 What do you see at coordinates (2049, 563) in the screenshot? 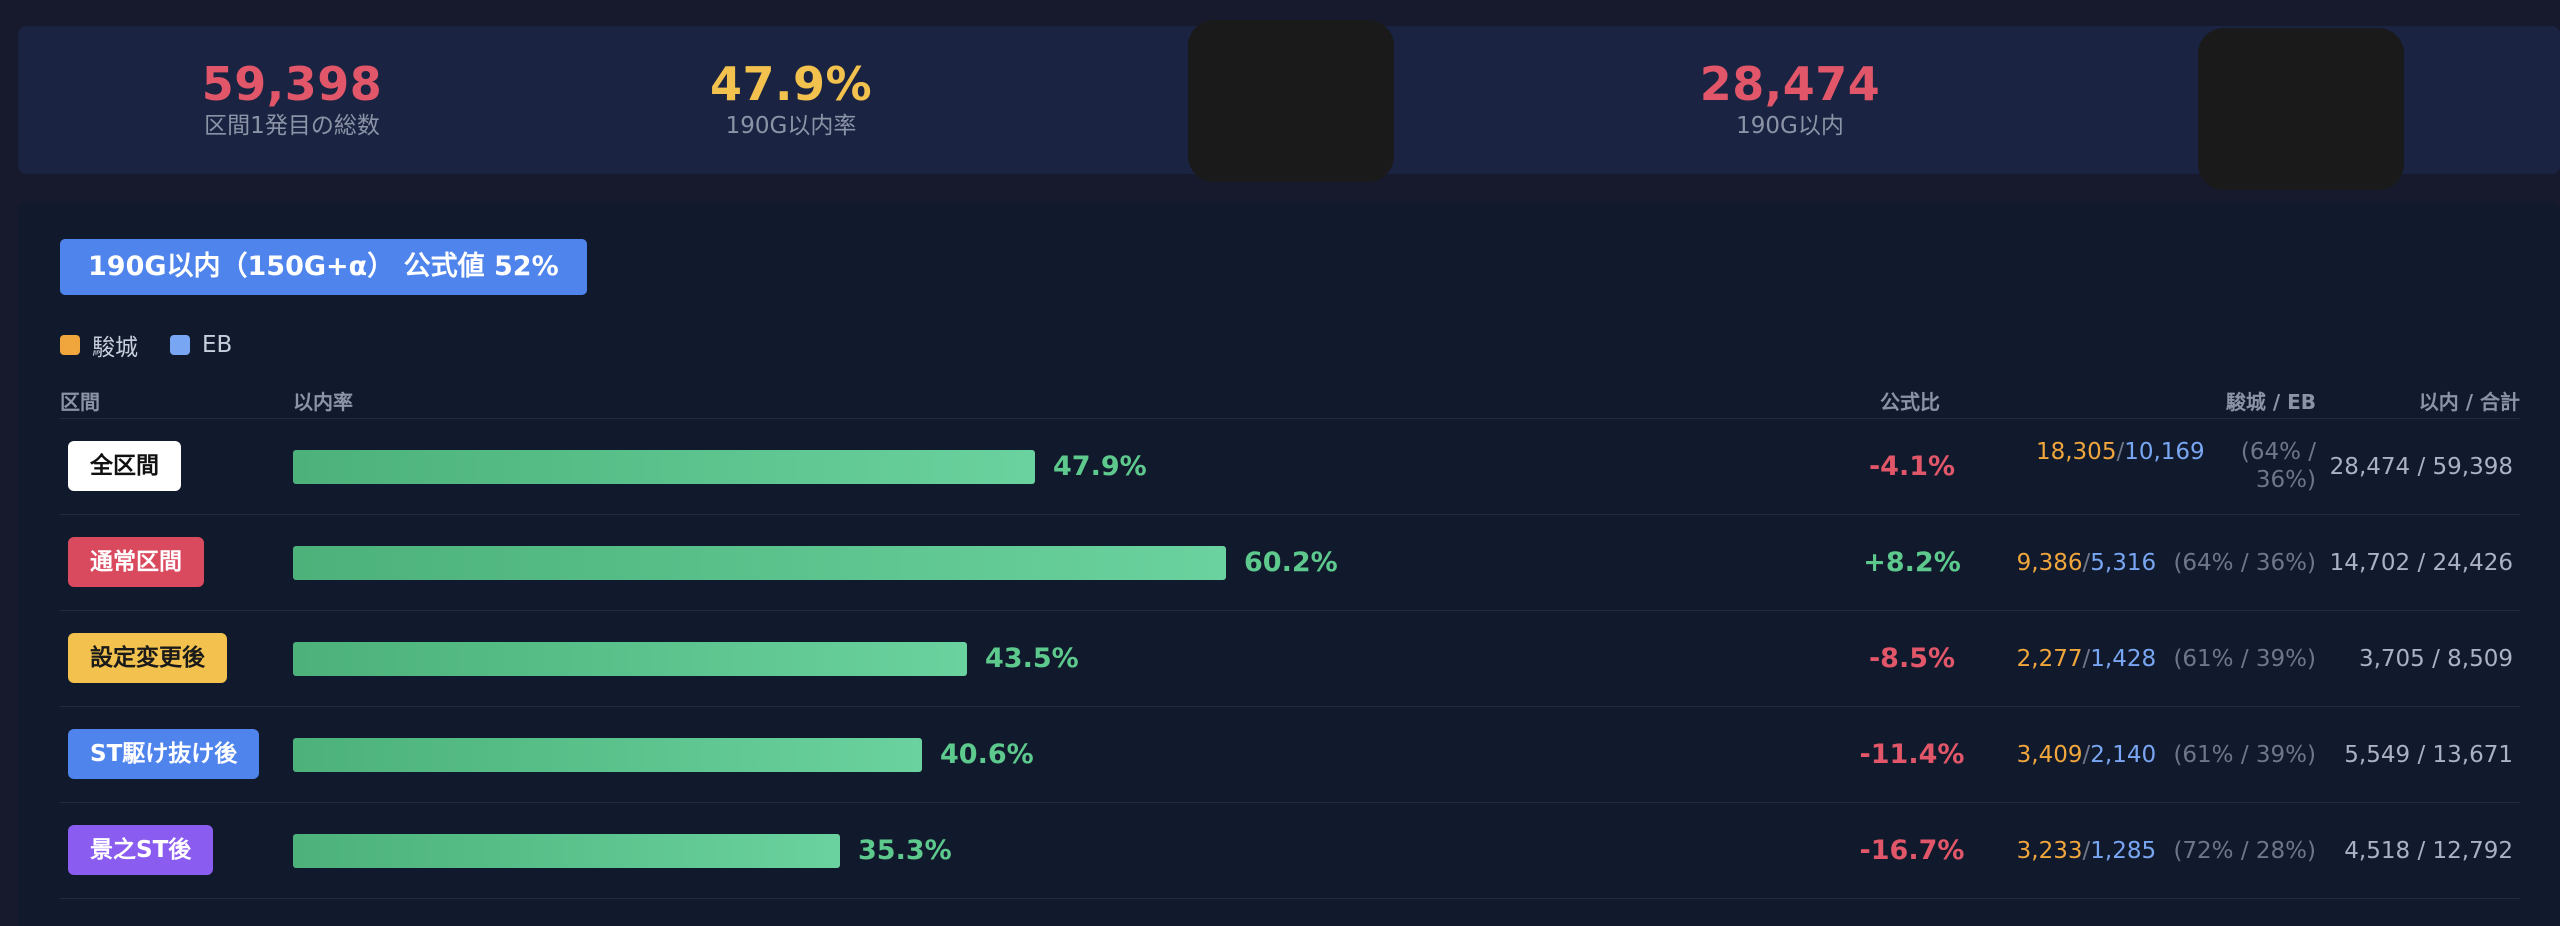
I see `shunjo-count: 9,386` at bounding box center [2049, 563].